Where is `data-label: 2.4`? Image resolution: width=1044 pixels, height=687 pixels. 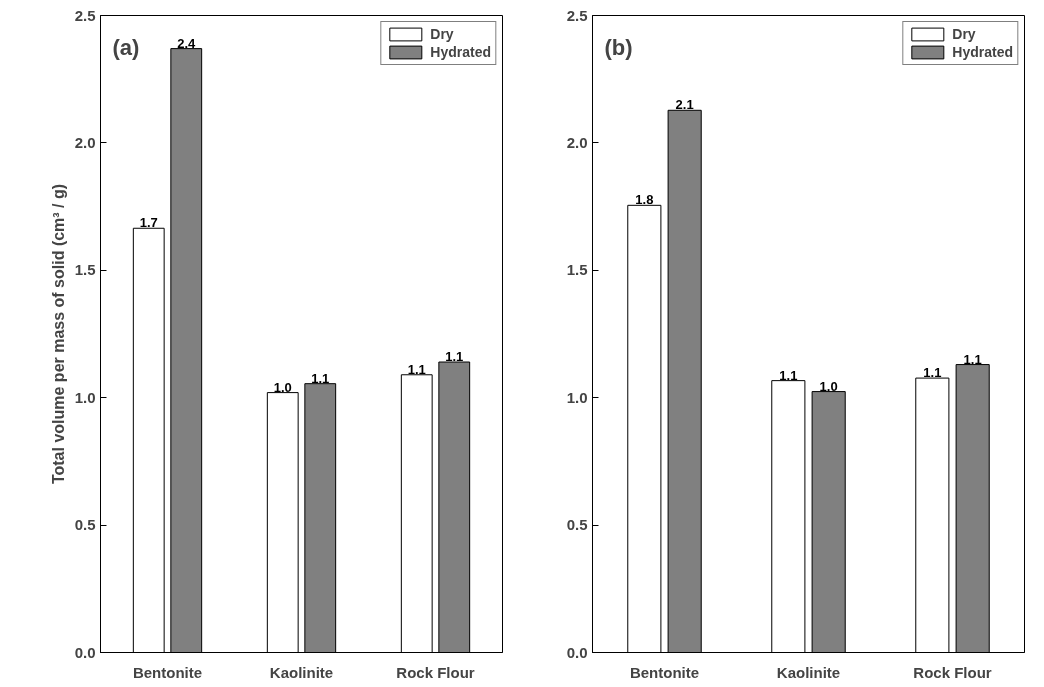 data-label: 2.4 is located at coordinates (187, 43).